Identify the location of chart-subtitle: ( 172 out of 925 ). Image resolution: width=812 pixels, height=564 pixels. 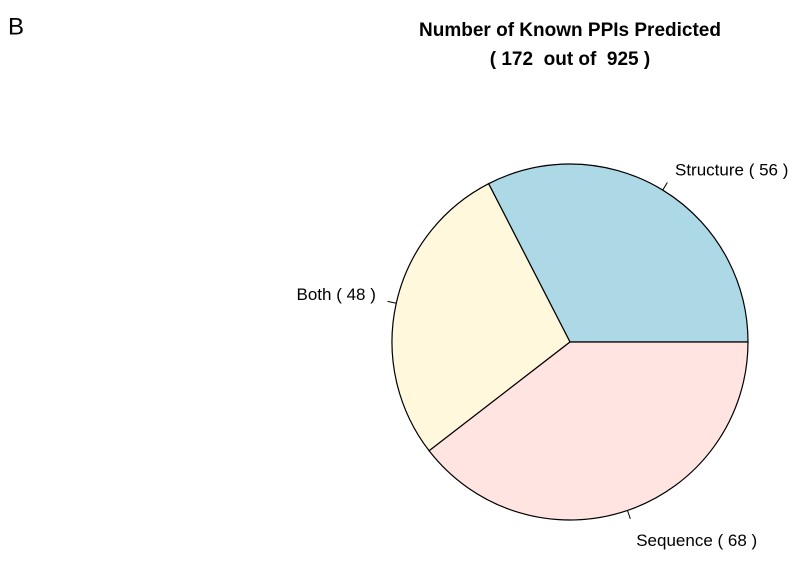
(570, 59).